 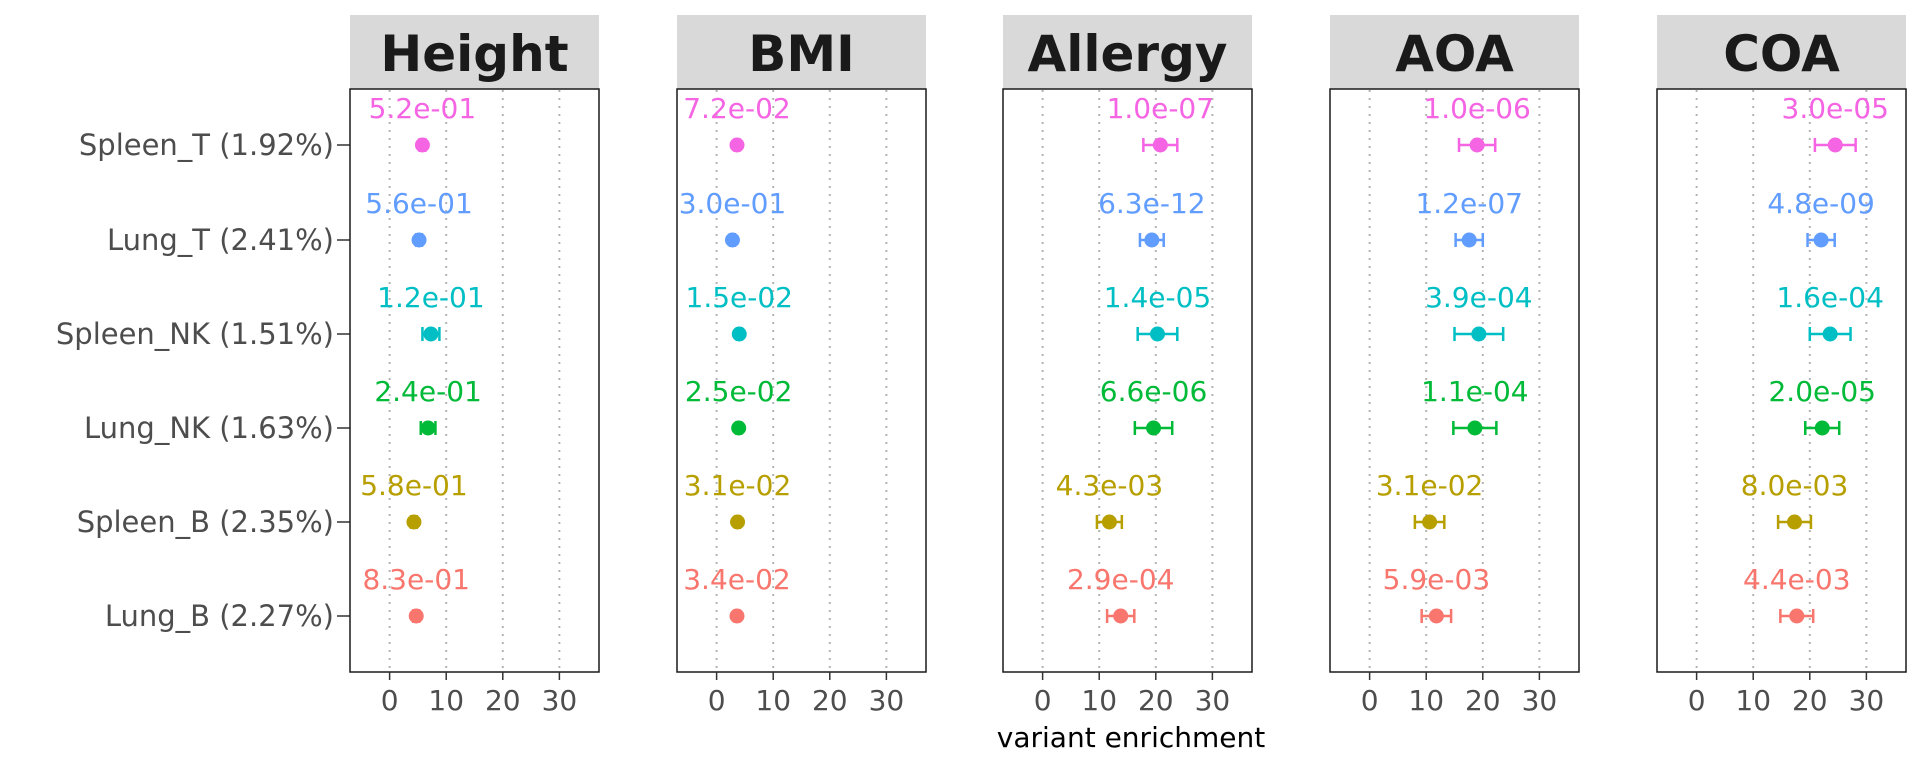 I want to click on panel-title: COA, so click(x=1781, y=54).